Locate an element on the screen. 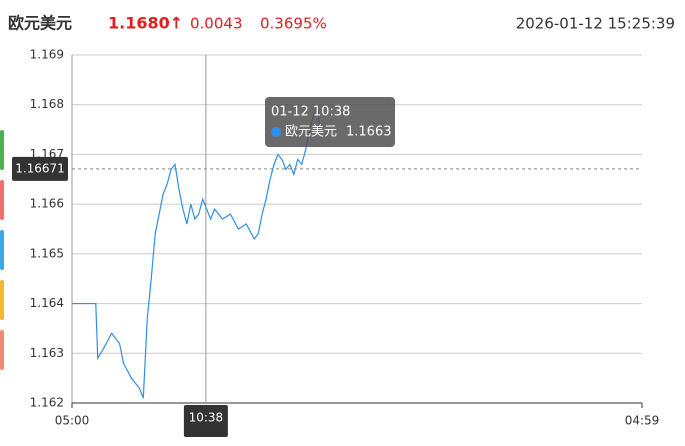 The width and height of the screenshot is (685, 446). y-tick-label: 1.169 is located at coordinates (47, 55).